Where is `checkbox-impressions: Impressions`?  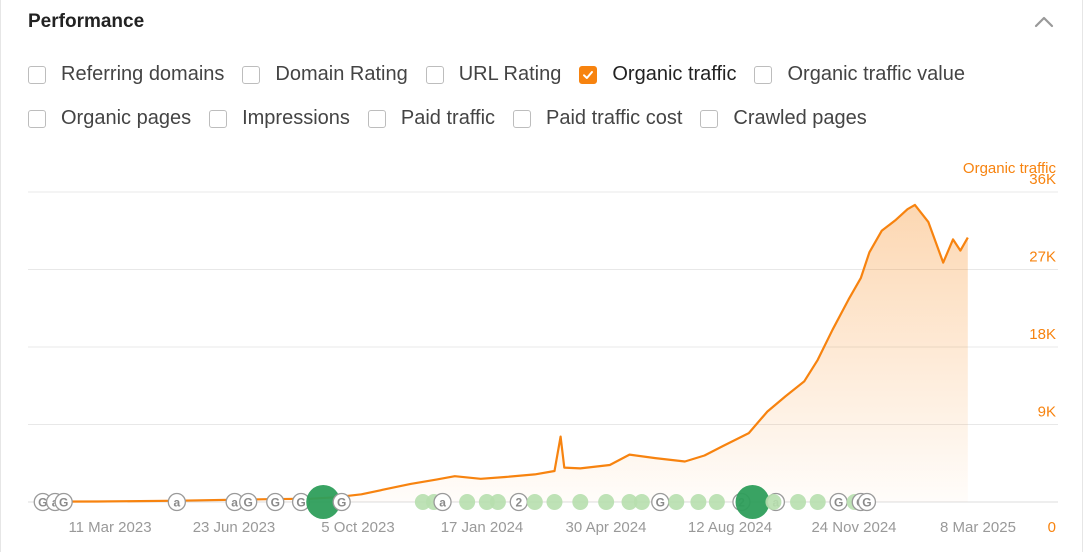
checkbox-impressions: Impressions is located at coordinates (279, 118).